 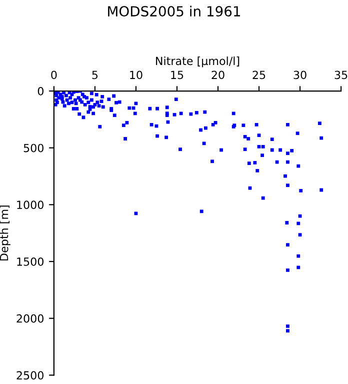 I want to click on x-tick-label: 35, so click(x=341, y=75).